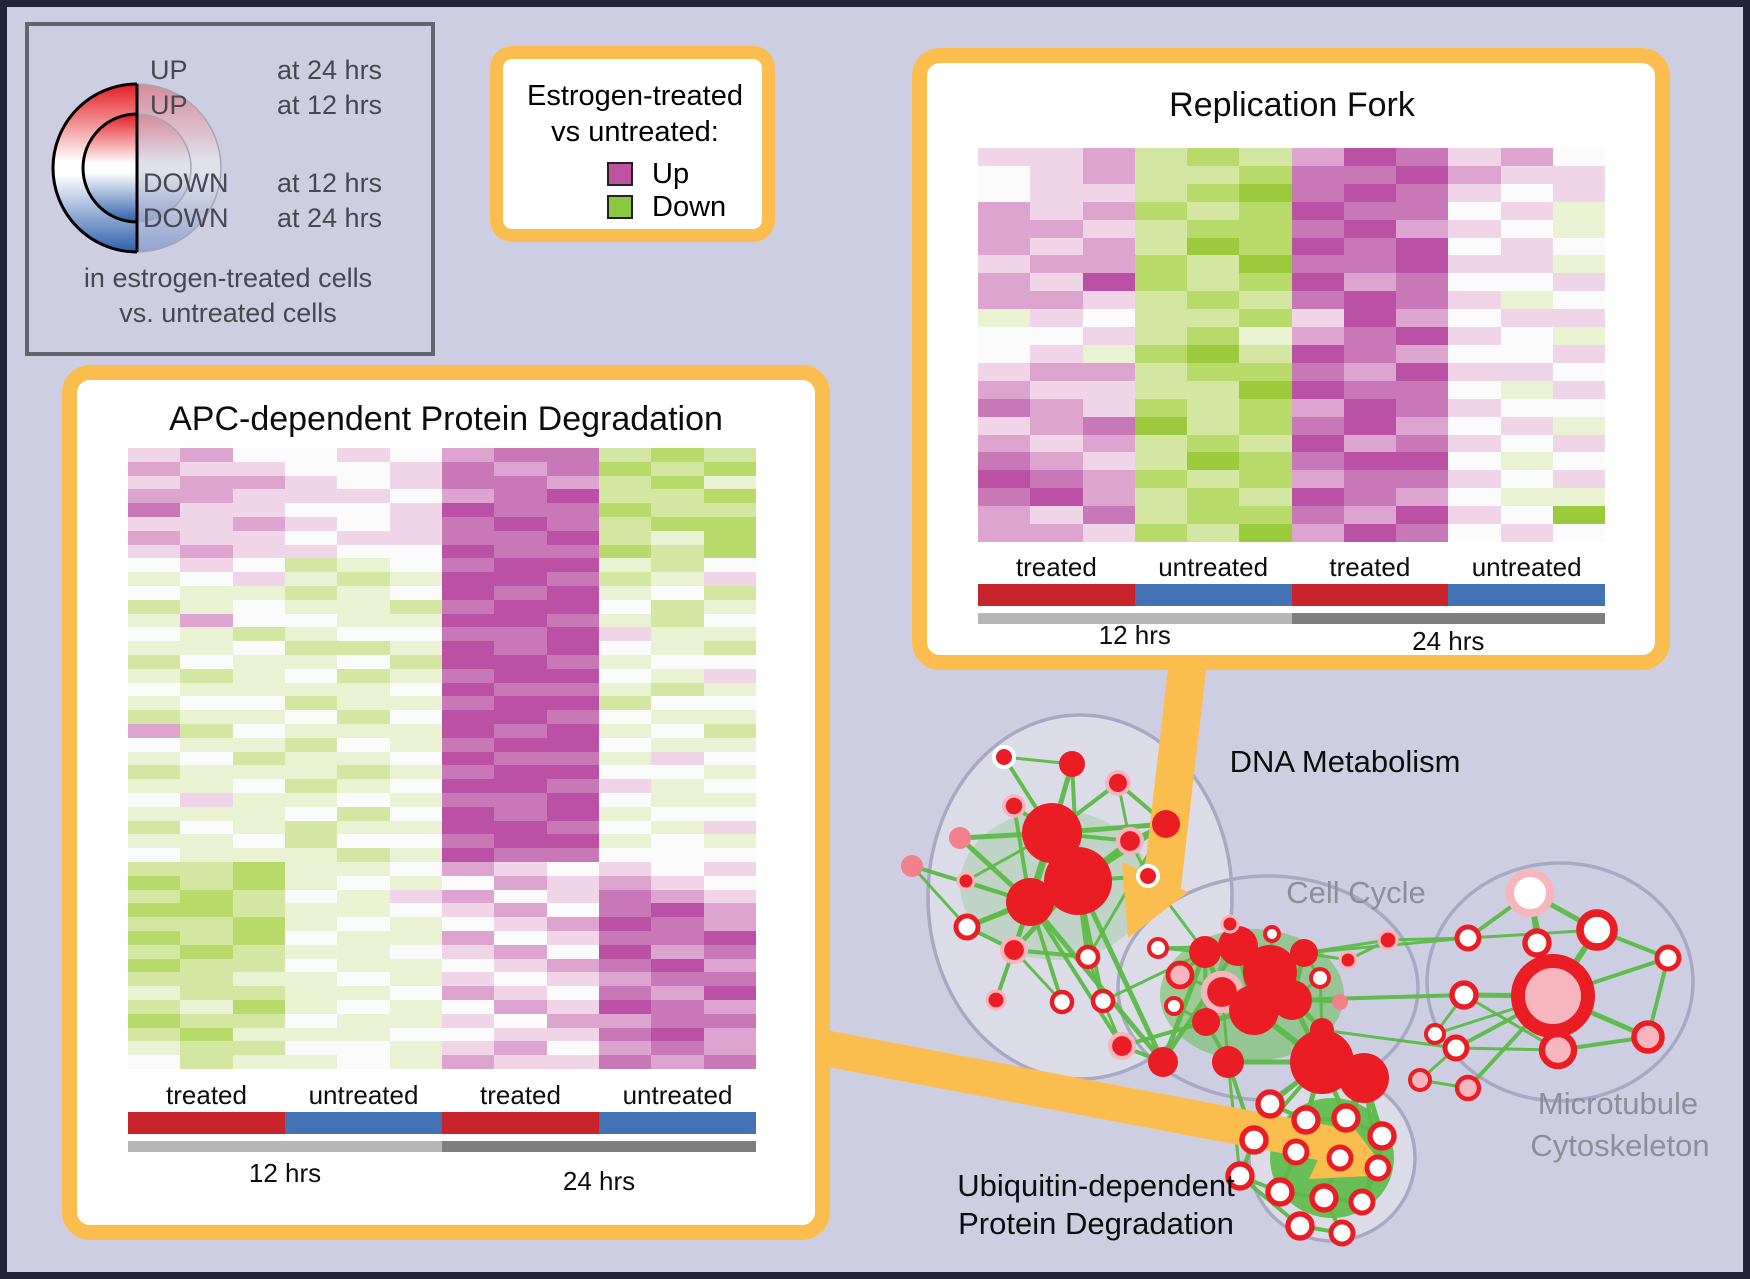  What do you see at coordinates (1560, 982) in the screenshot?
I see `cluster-ellipse` at bounding box center [1560, 982].